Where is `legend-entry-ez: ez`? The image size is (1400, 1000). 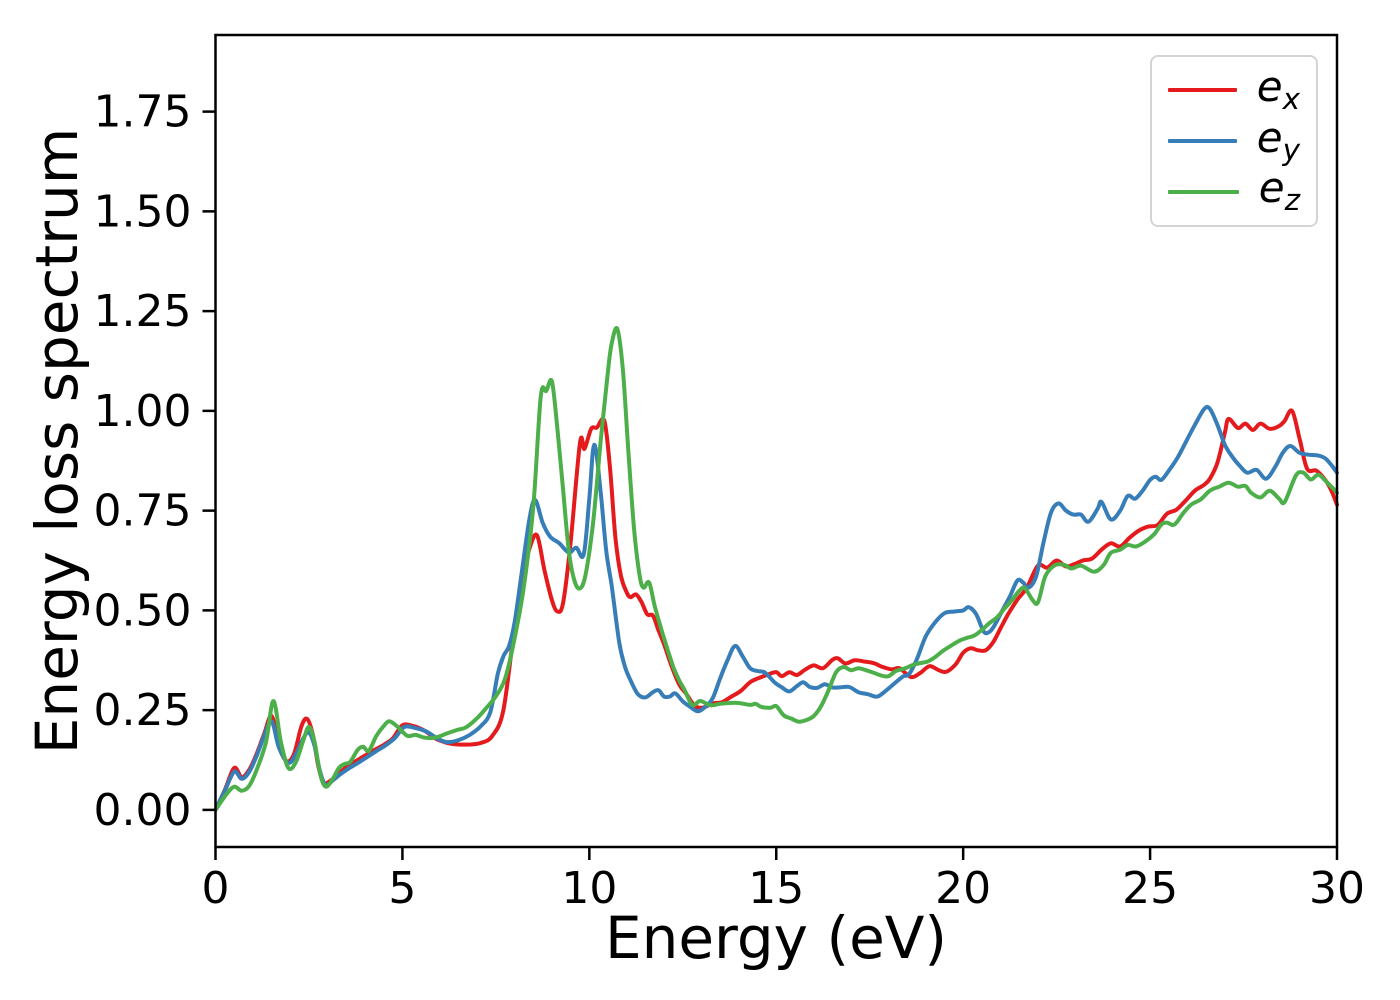
legend-entry-ez: ez is located at coordinates (1234, 191).